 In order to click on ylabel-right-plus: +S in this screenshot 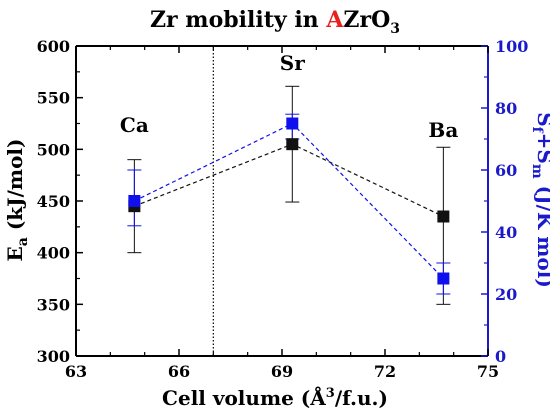, I will do `click(541, 148)`.